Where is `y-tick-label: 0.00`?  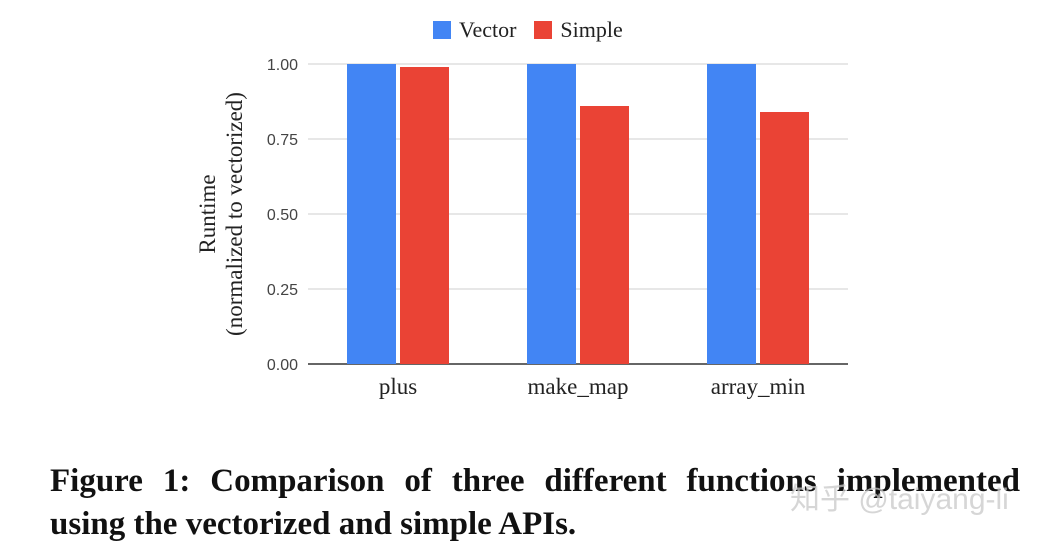 y-tick-label: 0.00 is located at coordinates (282, 365).